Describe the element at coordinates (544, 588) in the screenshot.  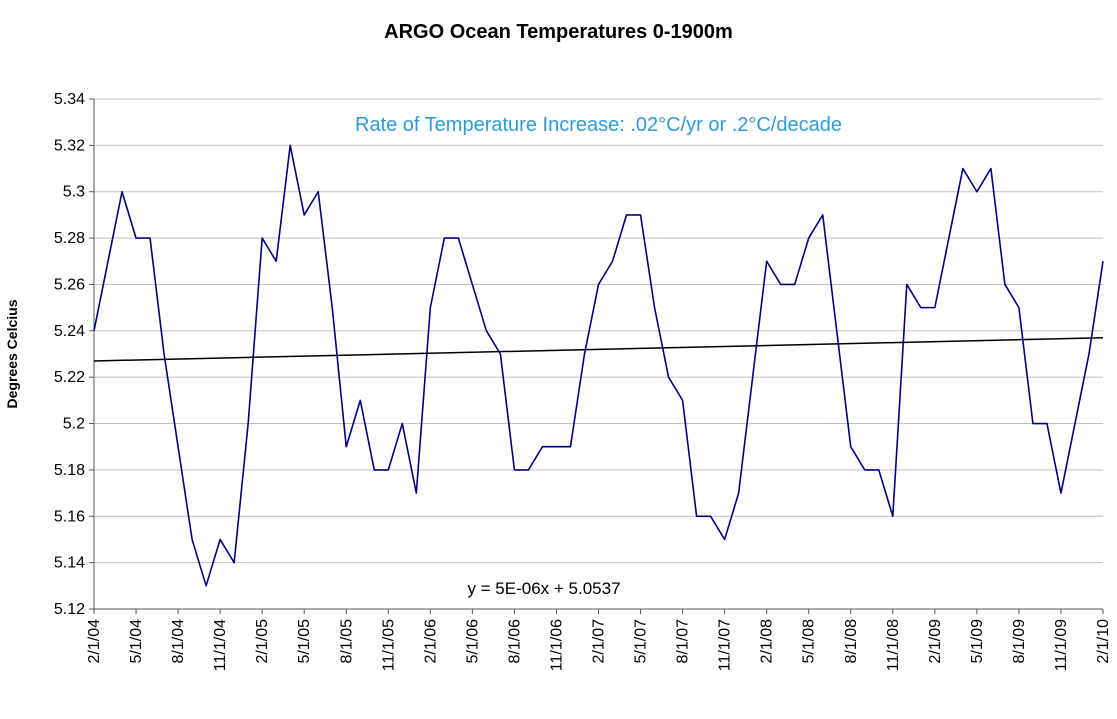
I see `trendline-equation: y = 5E-06x + 5.0537` at that location.